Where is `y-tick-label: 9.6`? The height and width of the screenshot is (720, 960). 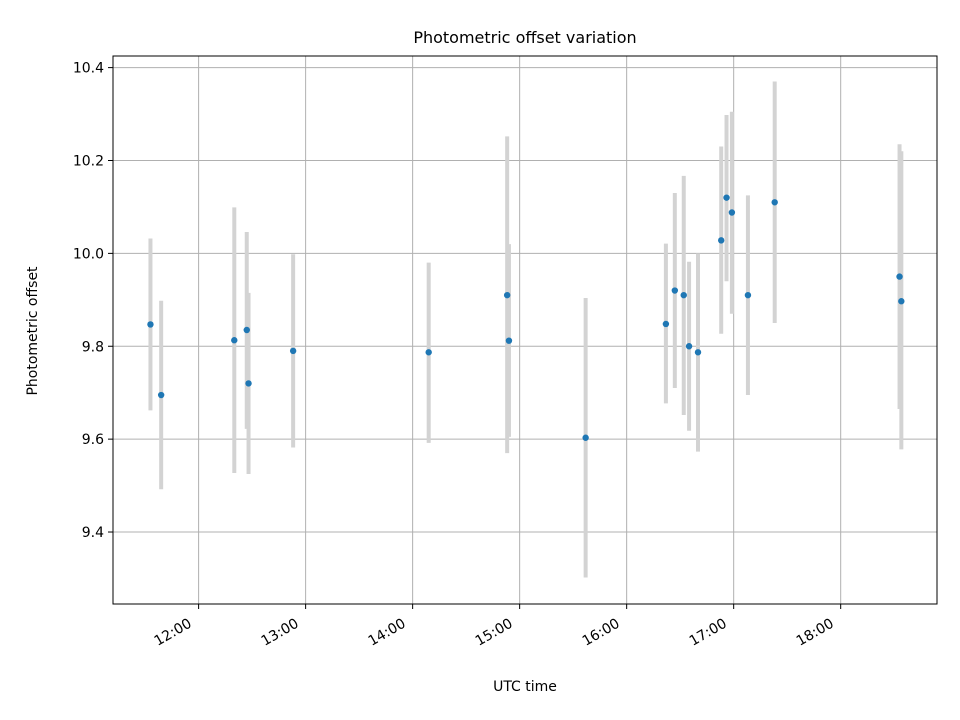
y-tick-label: 9.6 is located at coordinates (93, 440).